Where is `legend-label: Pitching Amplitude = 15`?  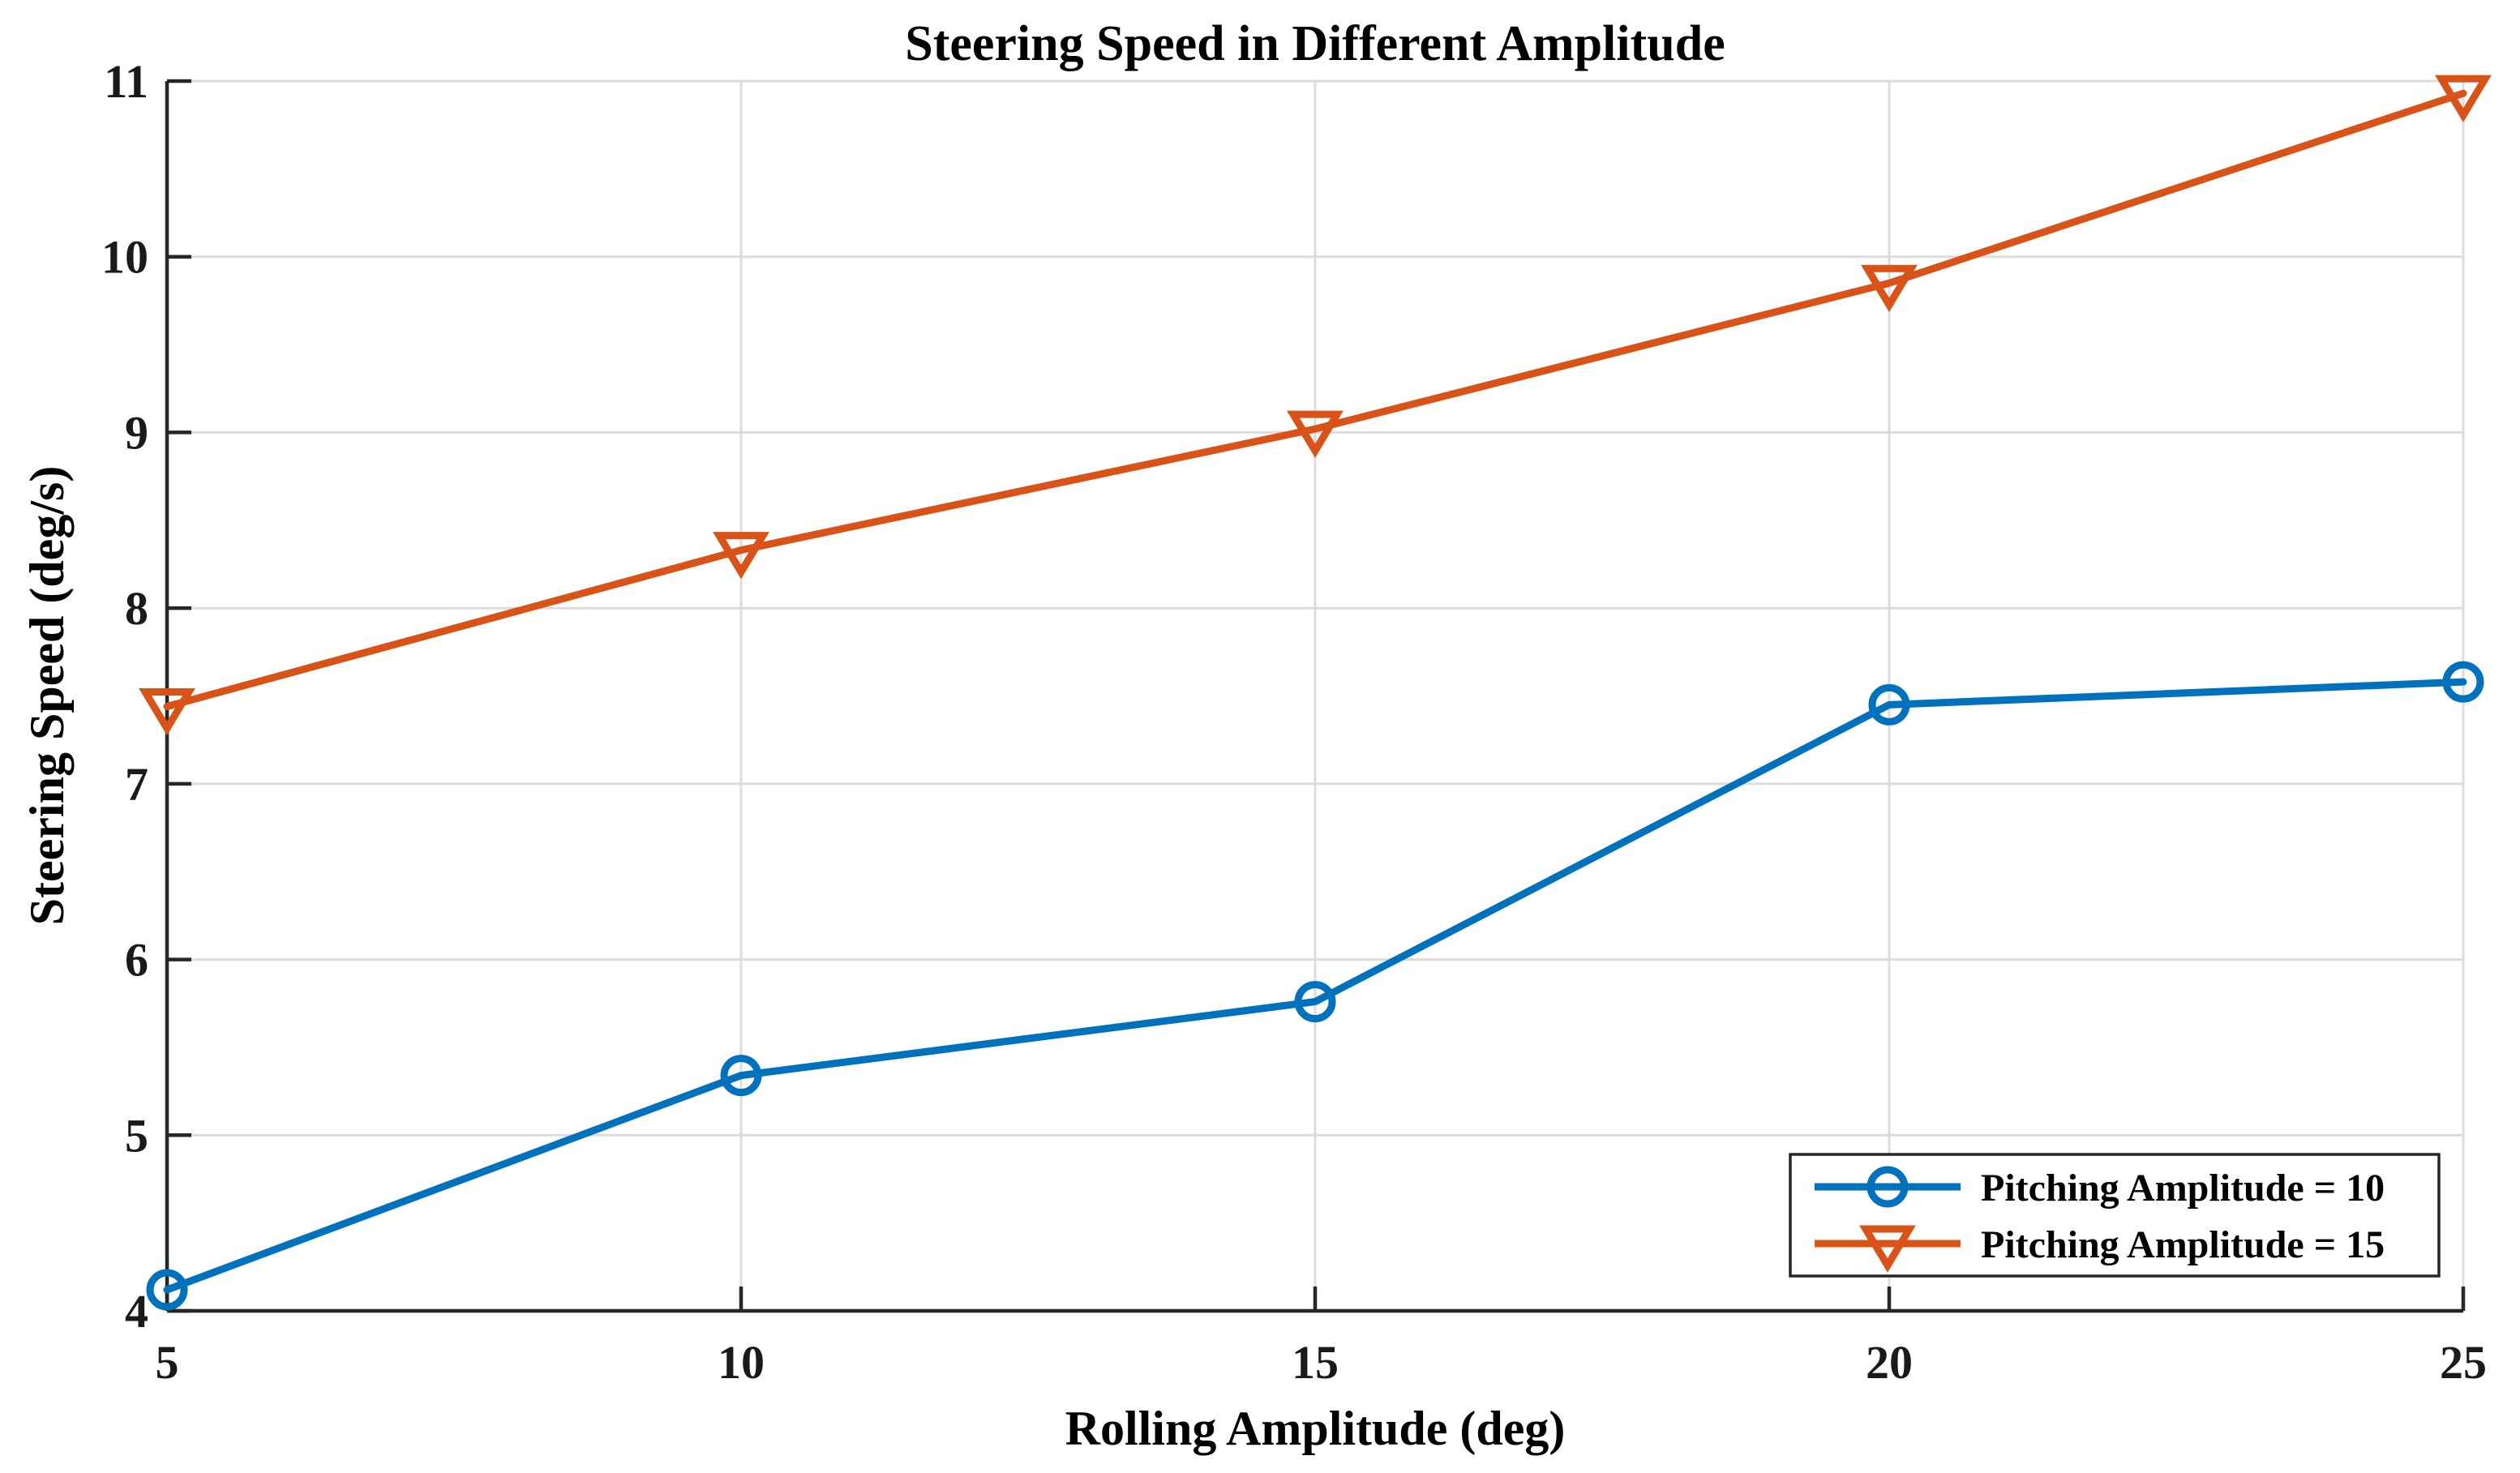 legend-label: Pitching Amplitude = 15 is located at coordinates (2183, 1244).